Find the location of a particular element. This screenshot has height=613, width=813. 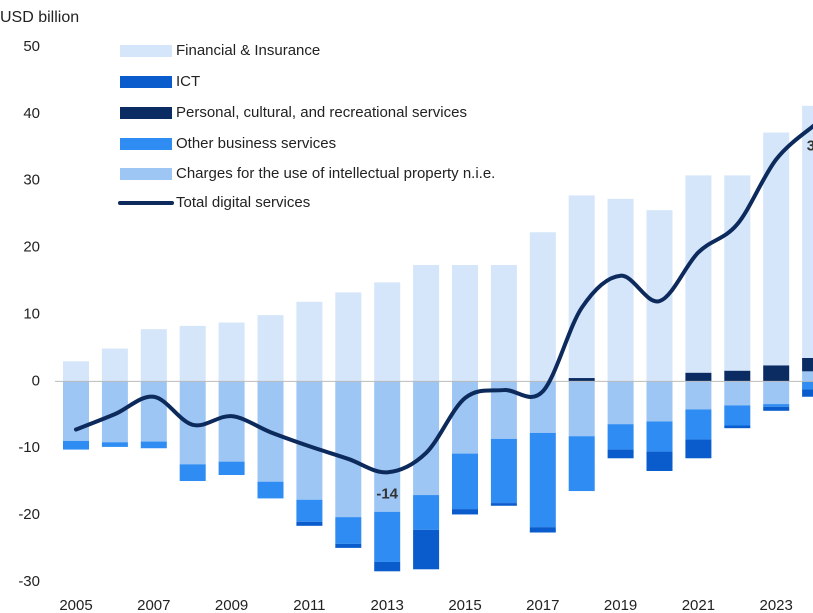

x-tick-label: 2005 is located at coordinates (75, 605).